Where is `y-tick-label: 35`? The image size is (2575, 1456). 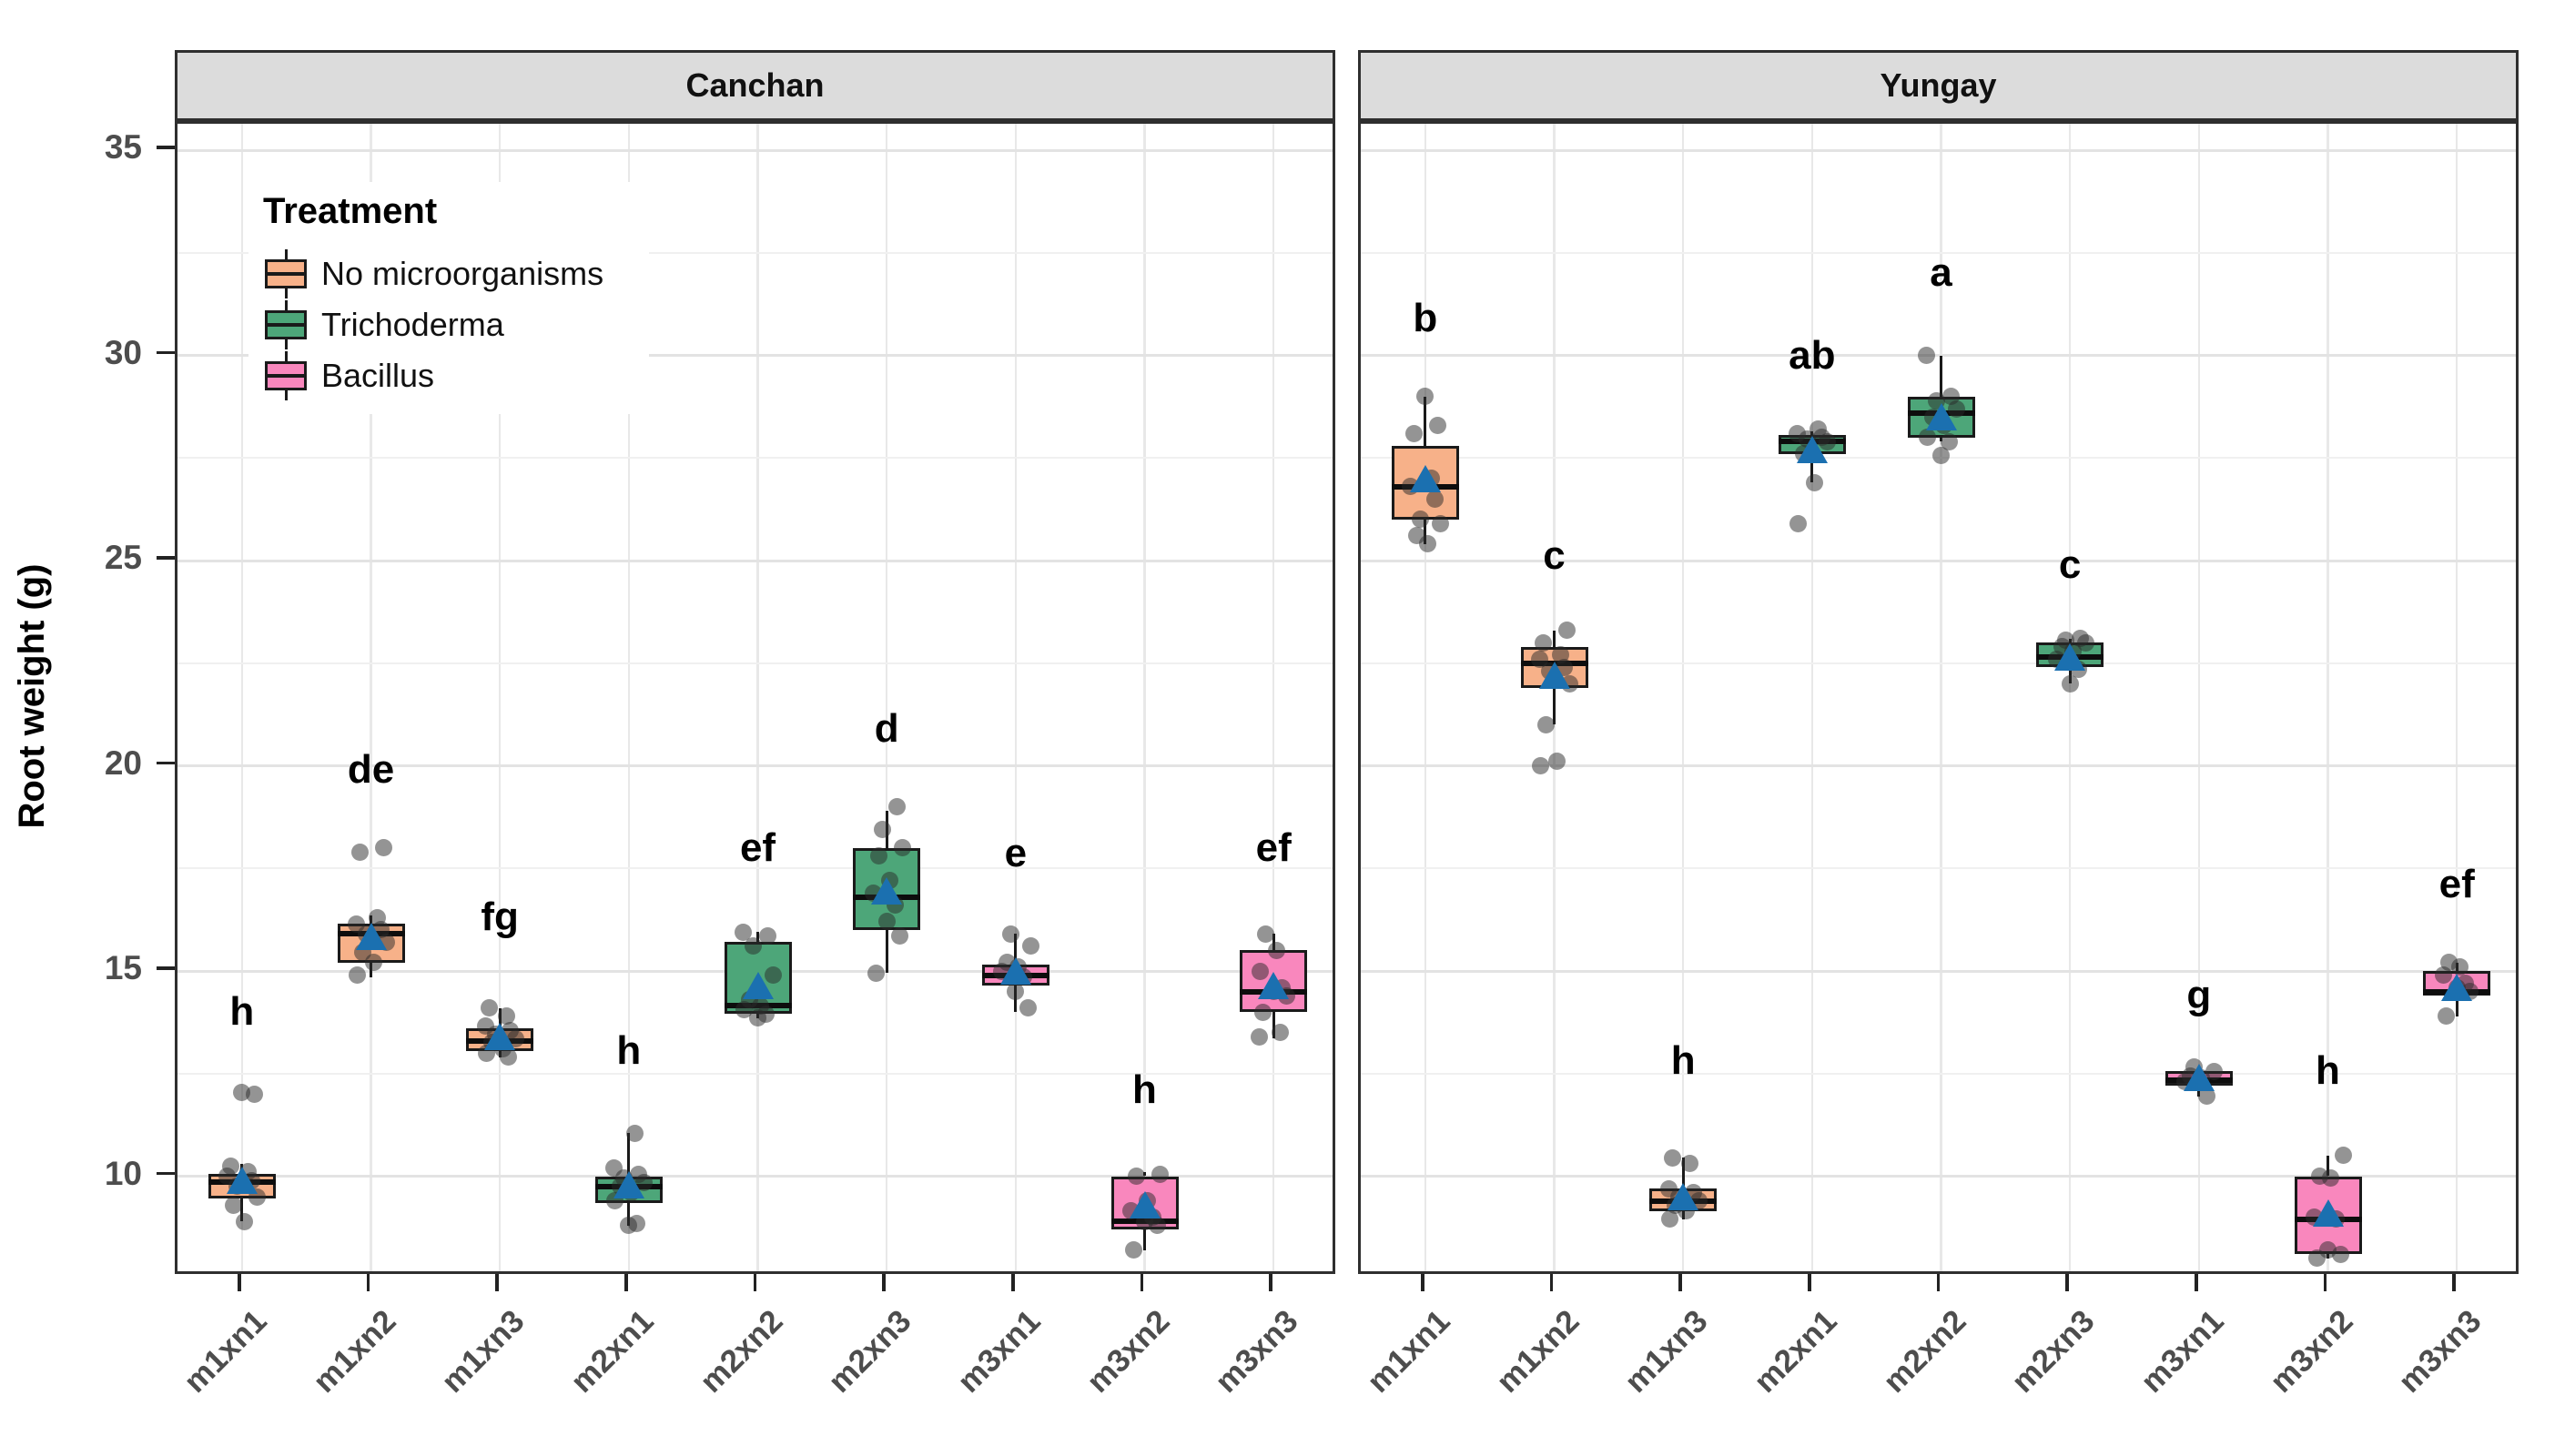 y-tick-label: 35 is located at coordinates (123, 147).